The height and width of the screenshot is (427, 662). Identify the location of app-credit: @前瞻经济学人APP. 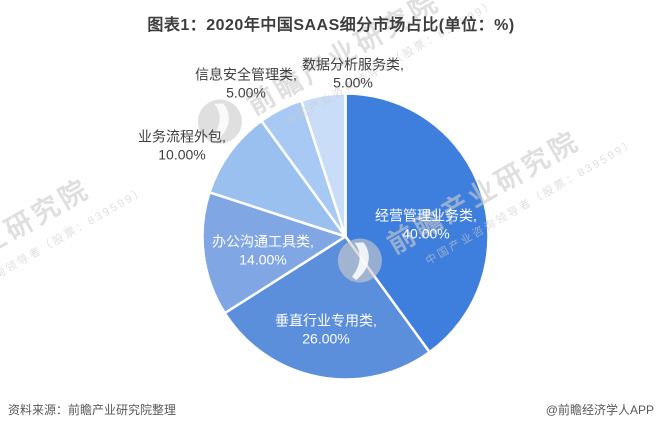
(599, 410).